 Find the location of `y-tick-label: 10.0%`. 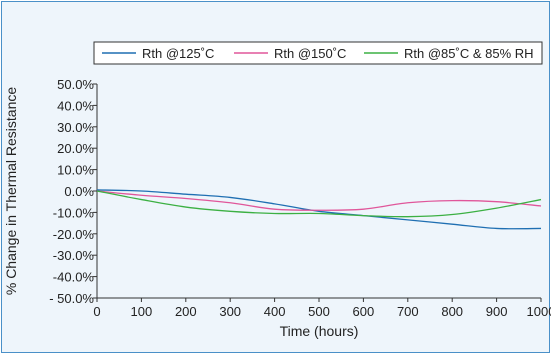

y-tick-label: 10.0% is located at coordinates (75, 170).